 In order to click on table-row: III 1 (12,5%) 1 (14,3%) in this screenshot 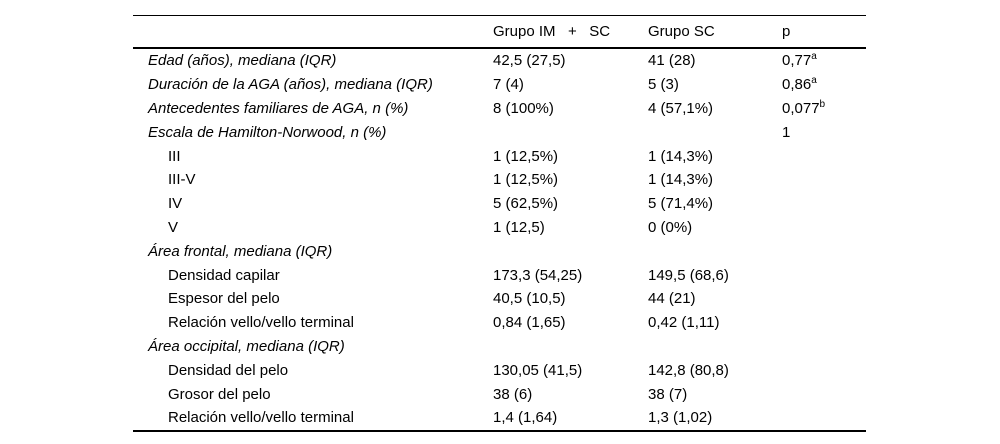, I will do `click(499, 156)`.